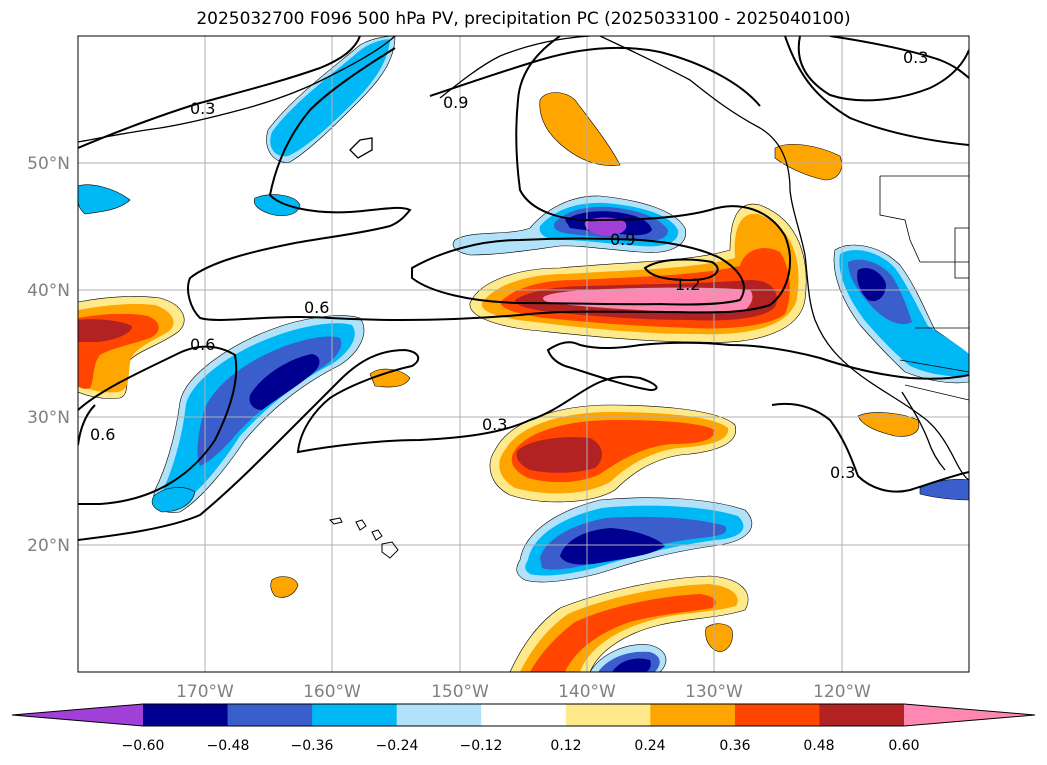  Describe the element at coordinates (48, 418) in the screenshot. I see `lat-label: 30°N` at that location.